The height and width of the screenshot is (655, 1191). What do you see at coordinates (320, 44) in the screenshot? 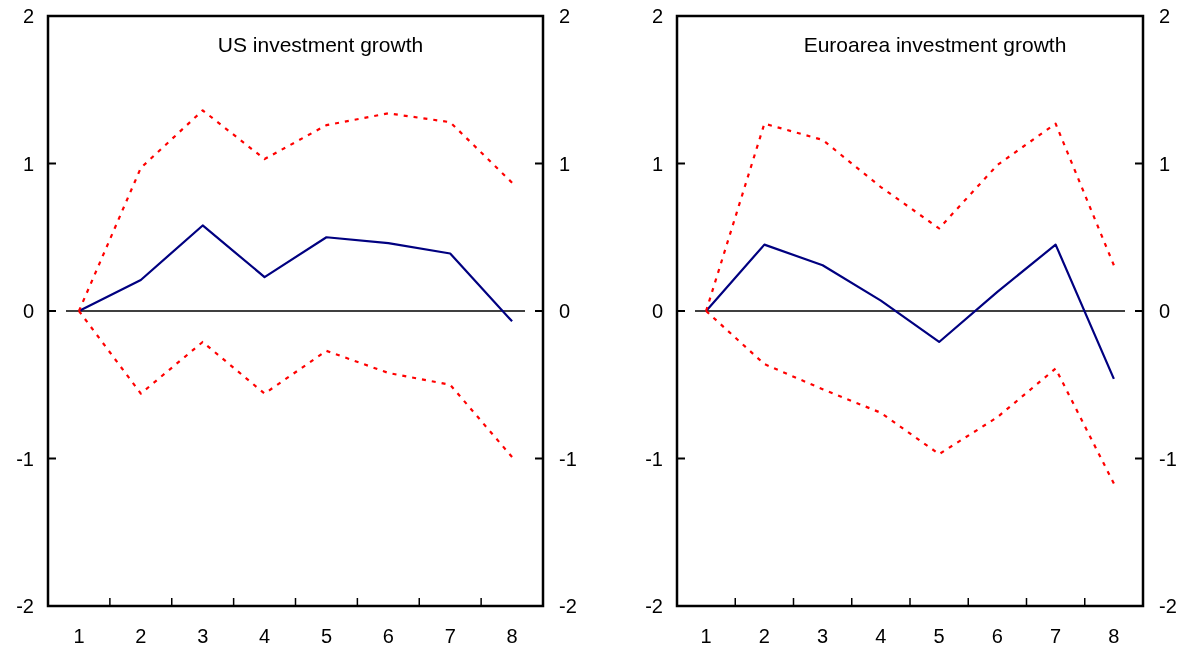
I see `text: US investment growth` at bounding box center [320, 44].